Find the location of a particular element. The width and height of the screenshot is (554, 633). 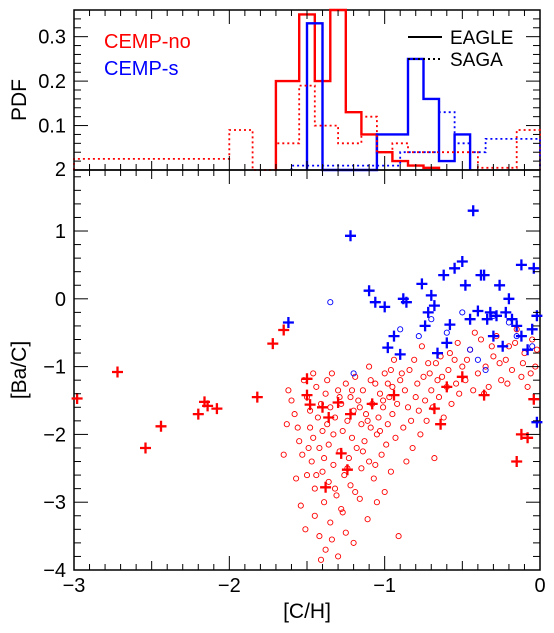

top-y-tick-label: 0.3 is located at coordinates (52, 38).